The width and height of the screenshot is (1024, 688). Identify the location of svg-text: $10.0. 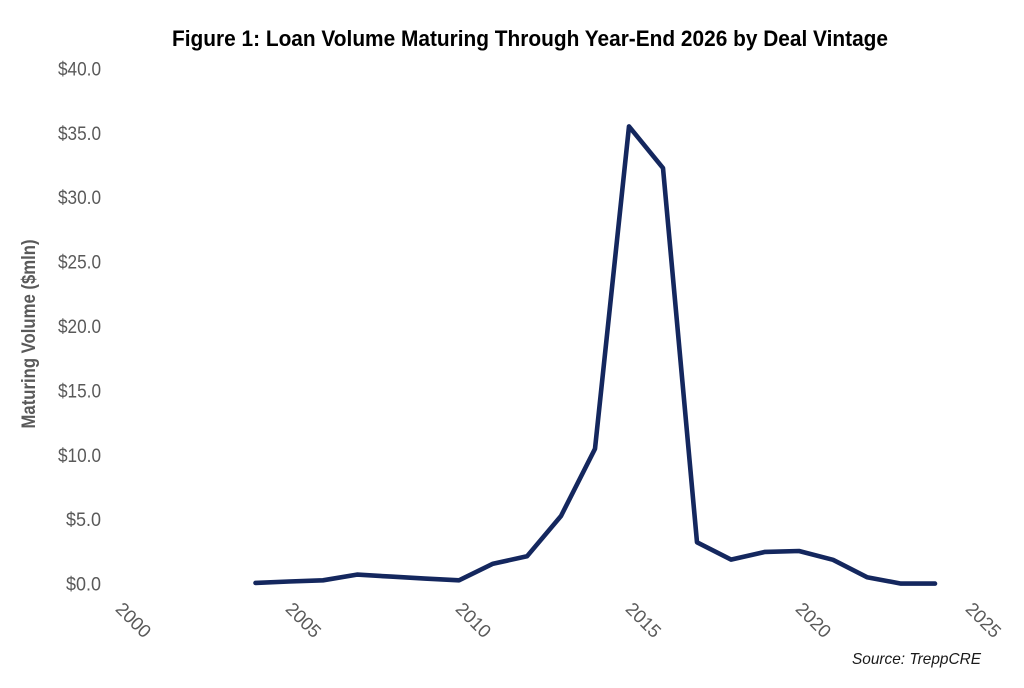
(79, 456).